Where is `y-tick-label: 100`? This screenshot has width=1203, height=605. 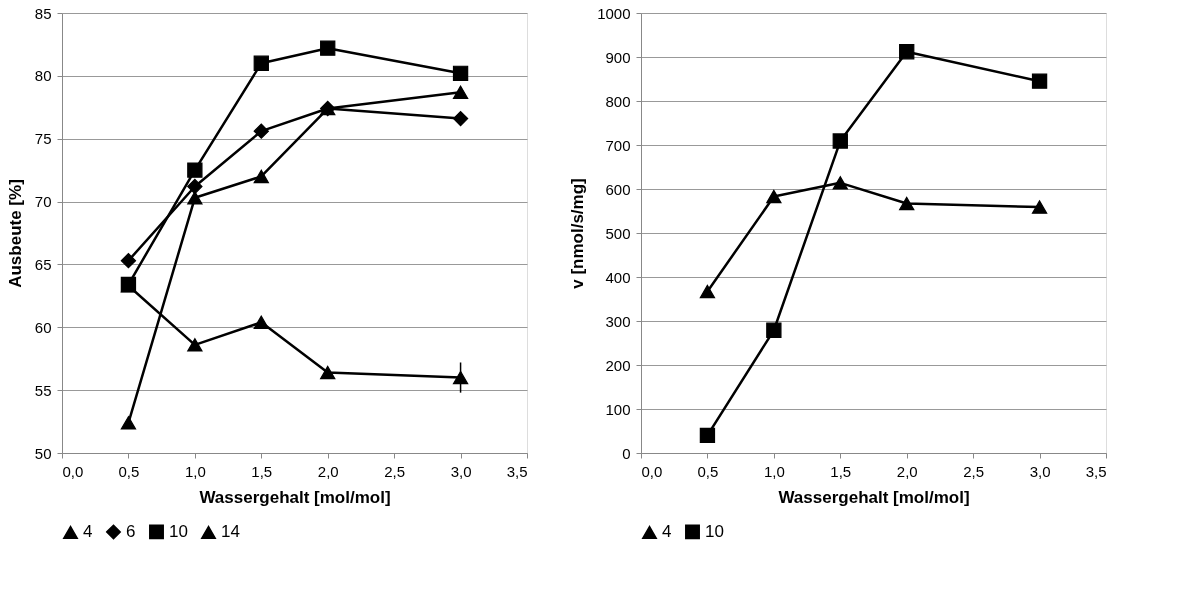 y-tick-label: 100 is located at coordinates (618, 409).